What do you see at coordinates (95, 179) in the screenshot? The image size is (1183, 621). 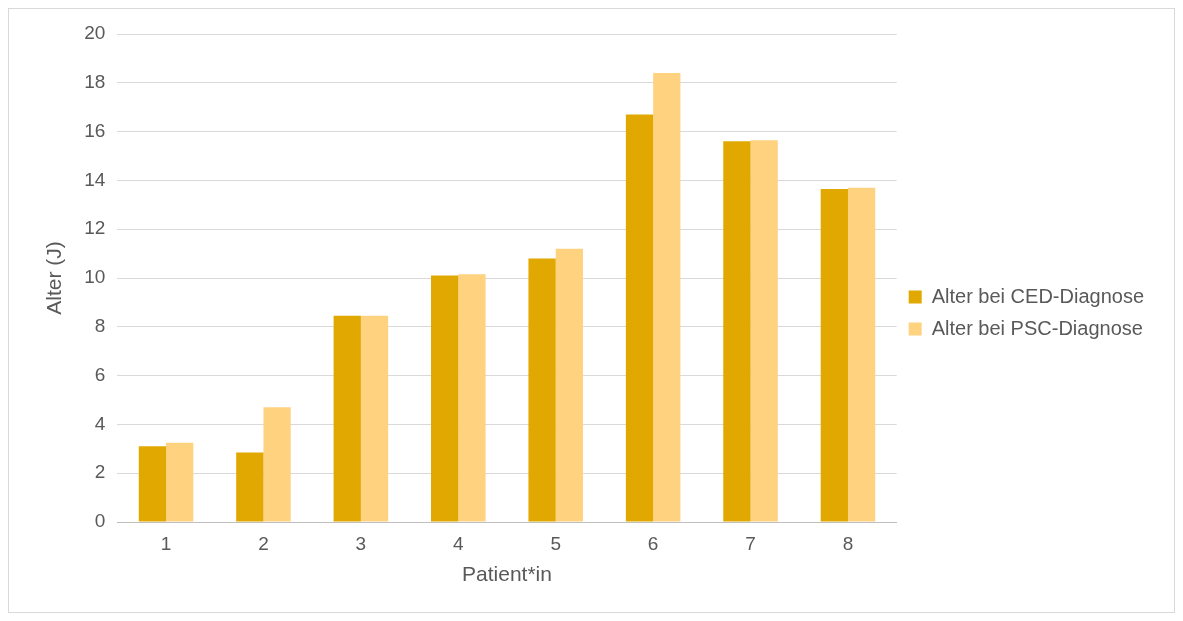 I see `y-tick-label: 14` at bounding box center [95, 179].